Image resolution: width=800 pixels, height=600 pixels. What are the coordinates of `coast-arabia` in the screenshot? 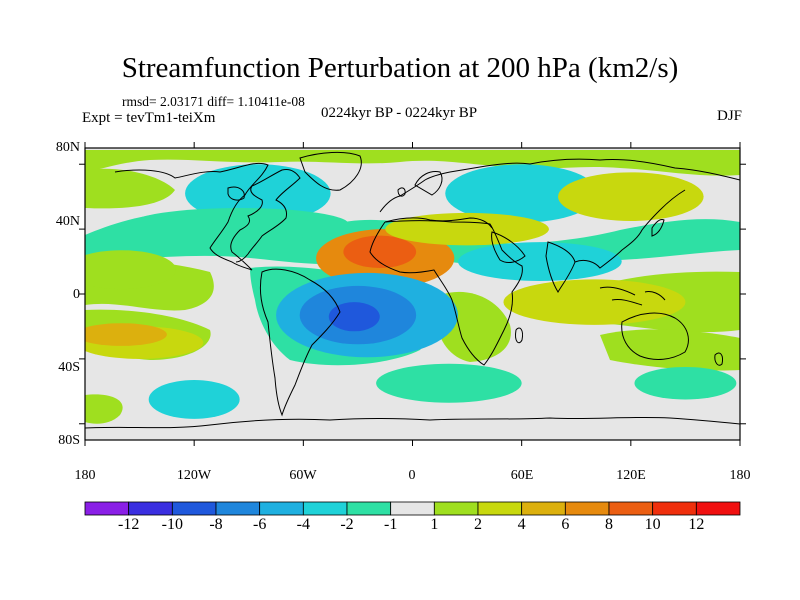 It's located at (508, 247).